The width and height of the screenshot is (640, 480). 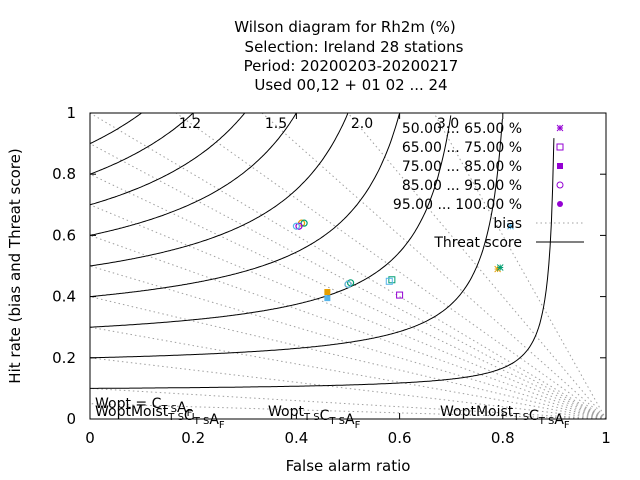 I want to click on y-axis-label: Hit rate (bias and Threat score), so click(x=15, y=265).